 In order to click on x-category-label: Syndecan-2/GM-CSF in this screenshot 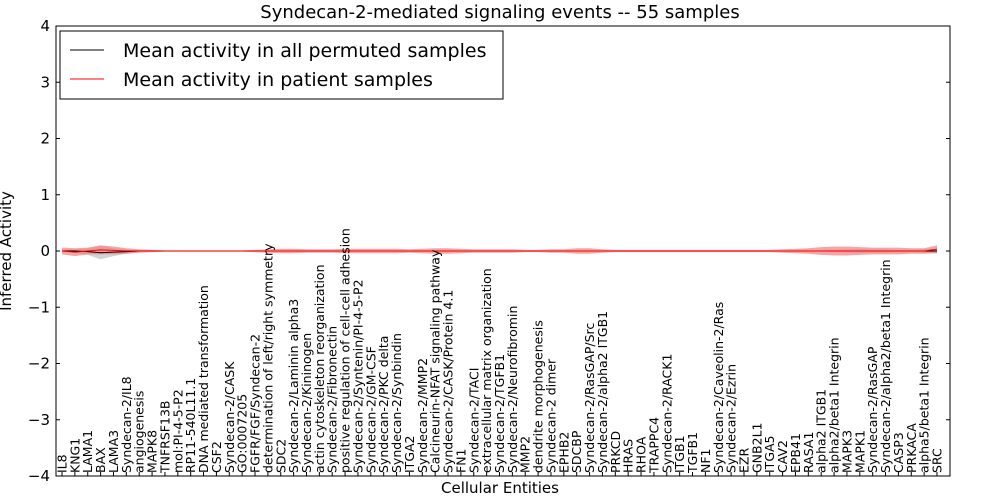, I will do `click(370, 409)`.